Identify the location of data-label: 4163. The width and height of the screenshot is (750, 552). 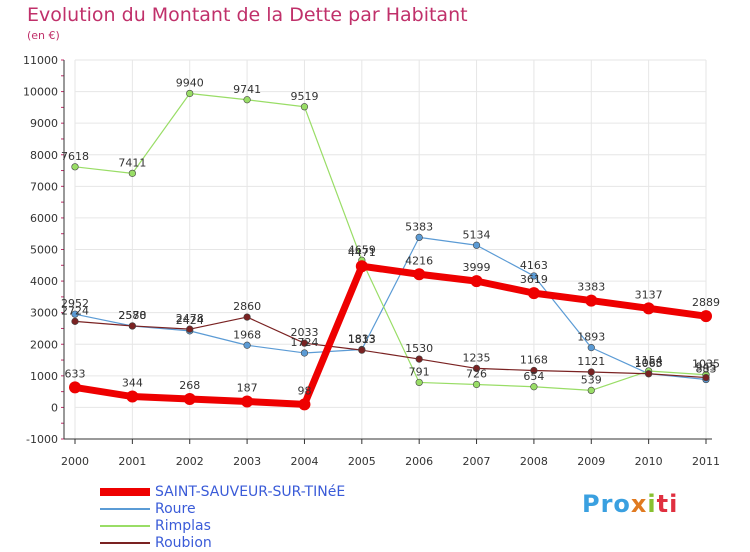
(534, 265).